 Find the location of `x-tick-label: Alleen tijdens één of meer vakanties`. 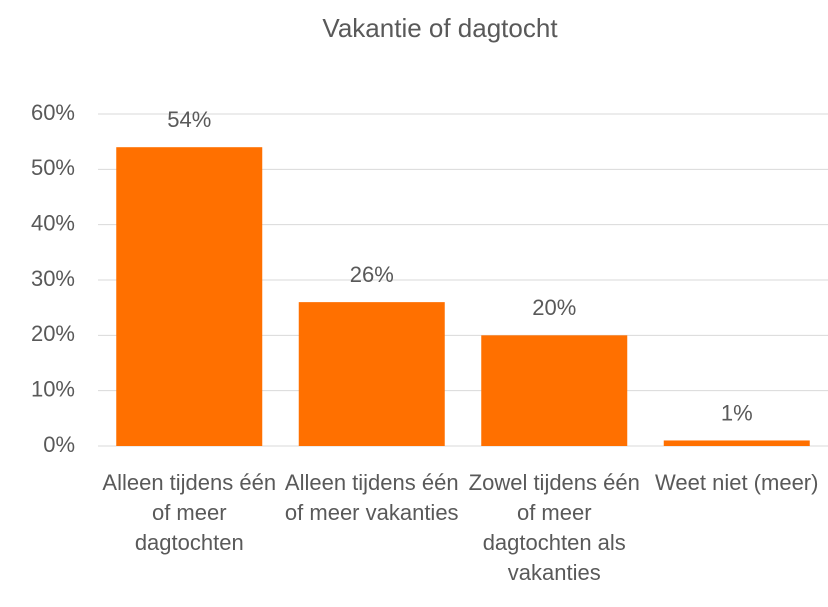

x-tick-label: Alleen tijdens één of meer vakanties is located at coordinates (371, 497).